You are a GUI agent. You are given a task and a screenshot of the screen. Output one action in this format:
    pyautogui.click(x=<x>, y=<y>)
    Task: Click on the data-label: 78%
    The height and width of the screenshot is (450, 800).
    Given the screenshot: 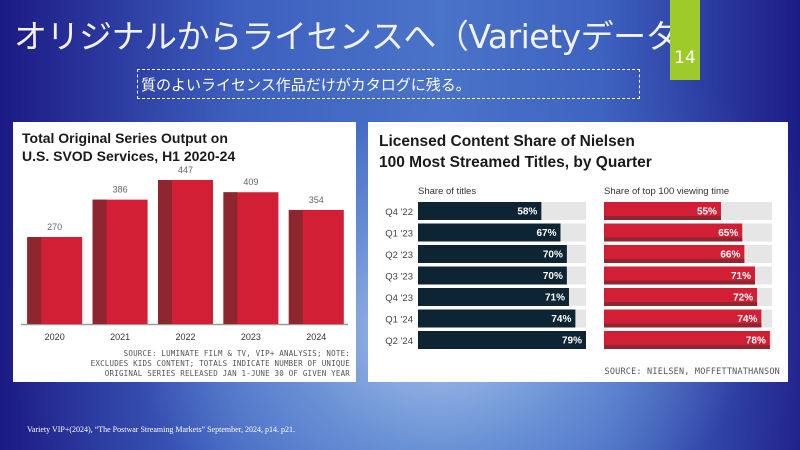 What is the action you would take?
    pyautogui.click(x=756, y=341)
    